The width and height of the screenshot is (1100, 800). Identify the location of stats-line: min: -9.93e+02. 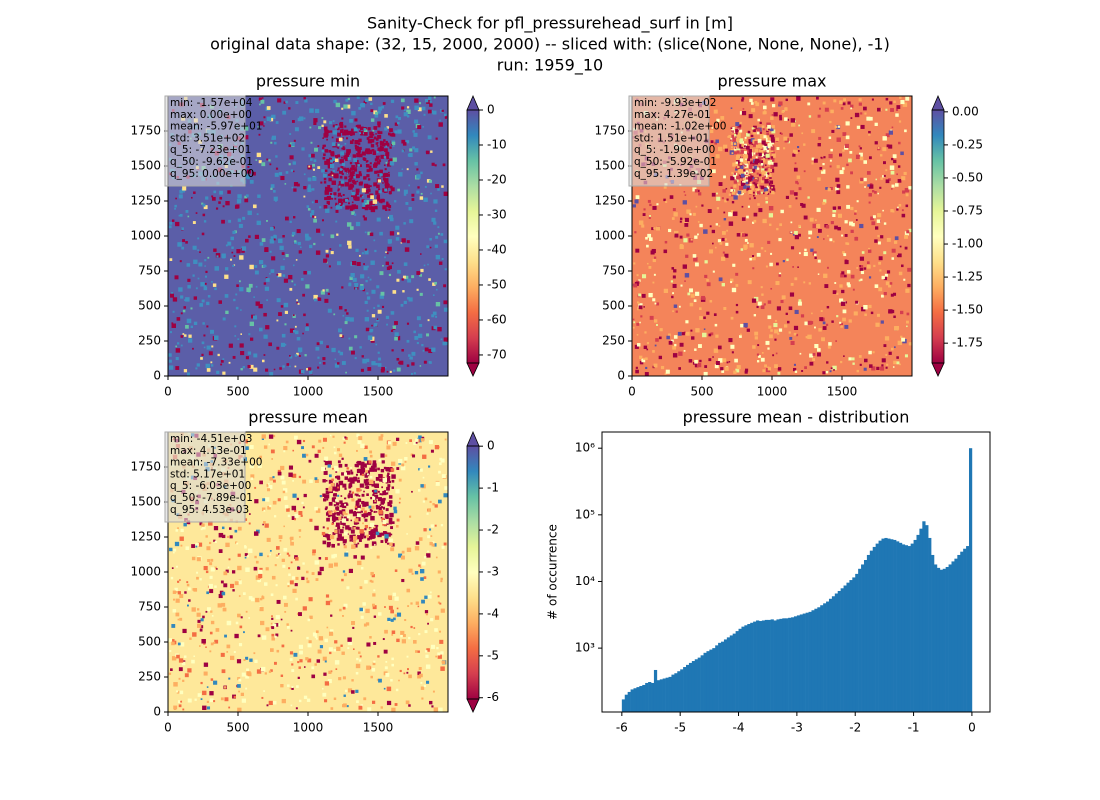
(675, 103).